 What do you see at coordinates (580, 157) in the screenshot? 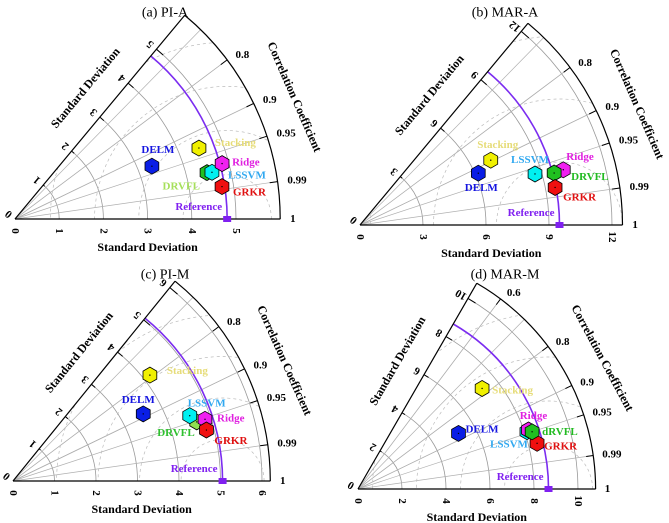
I see `label-ridge: Ridge` at bounding box center [580, 157].